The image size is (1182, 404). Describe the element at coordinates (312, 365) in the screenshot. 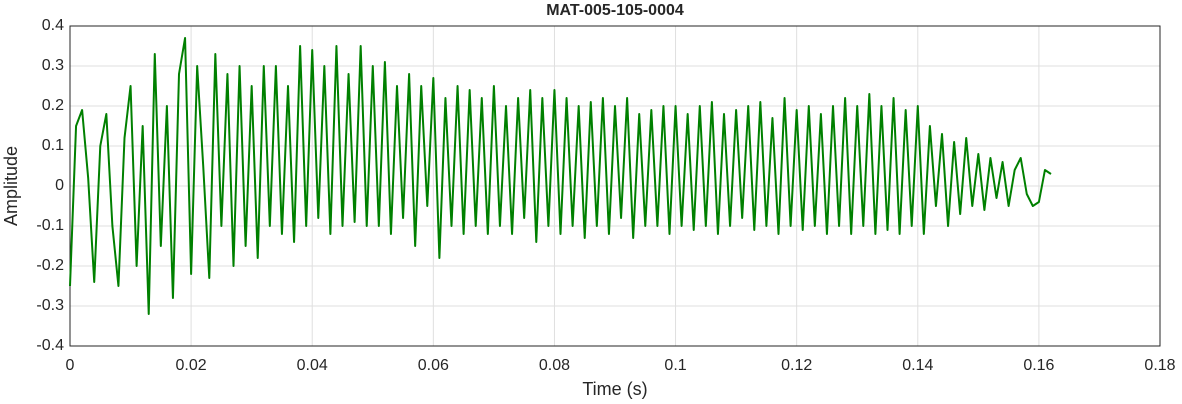

I see `x-tick-label: 0.04` at that location.